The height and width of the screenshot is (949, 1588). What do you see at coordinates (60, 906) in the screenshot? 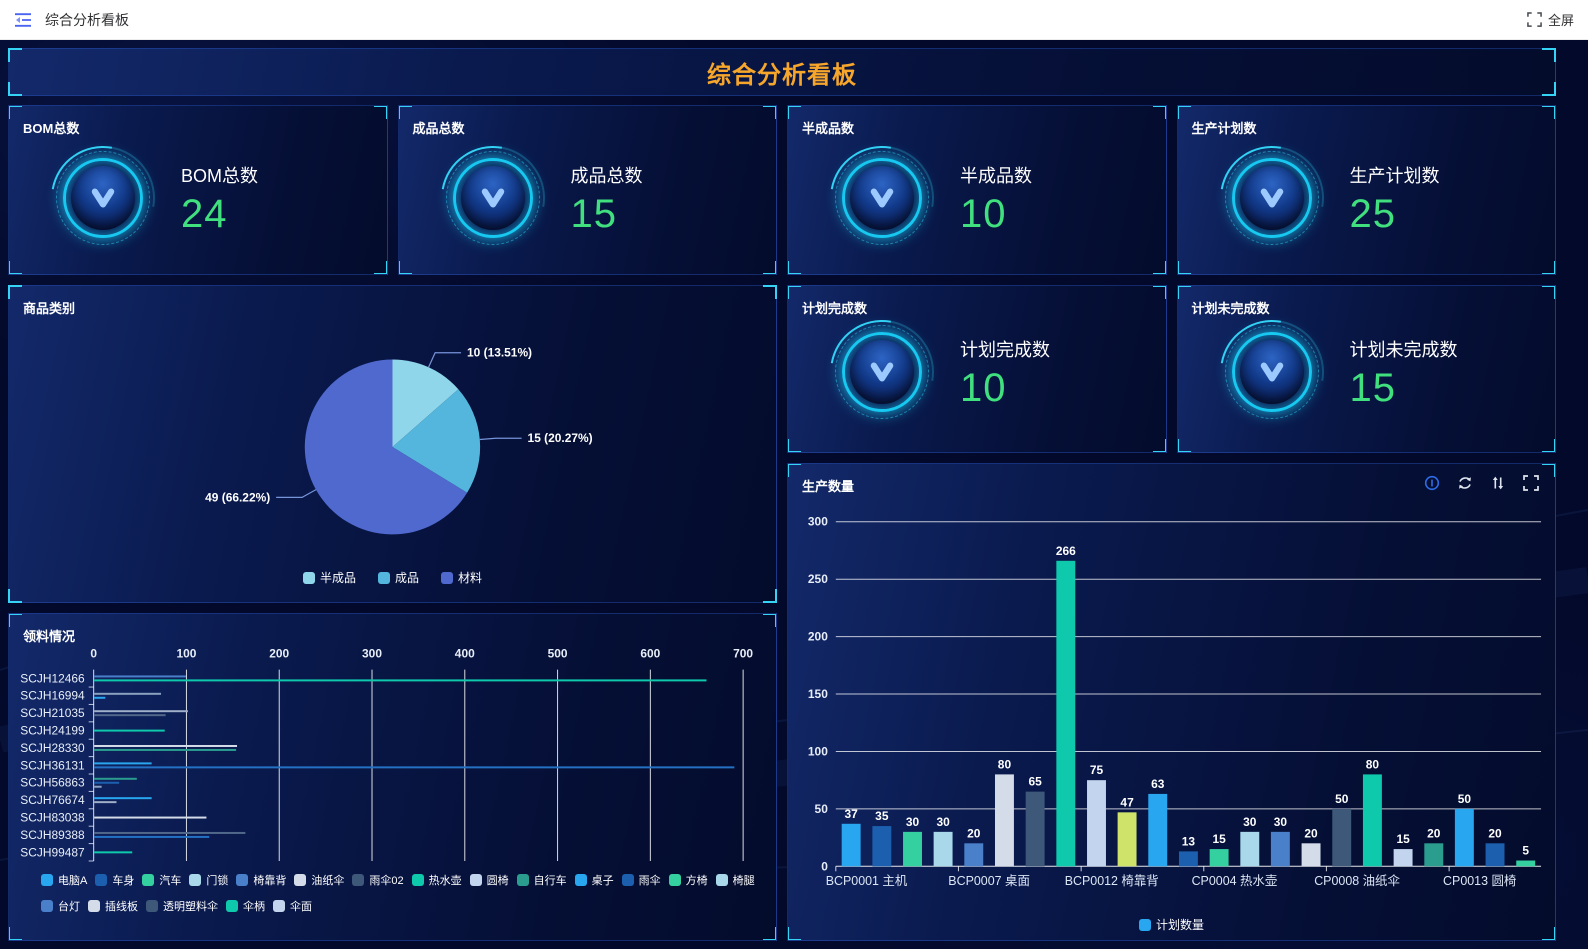
I see `material-legend-item: 台灯` at bounding box center [60, 906].